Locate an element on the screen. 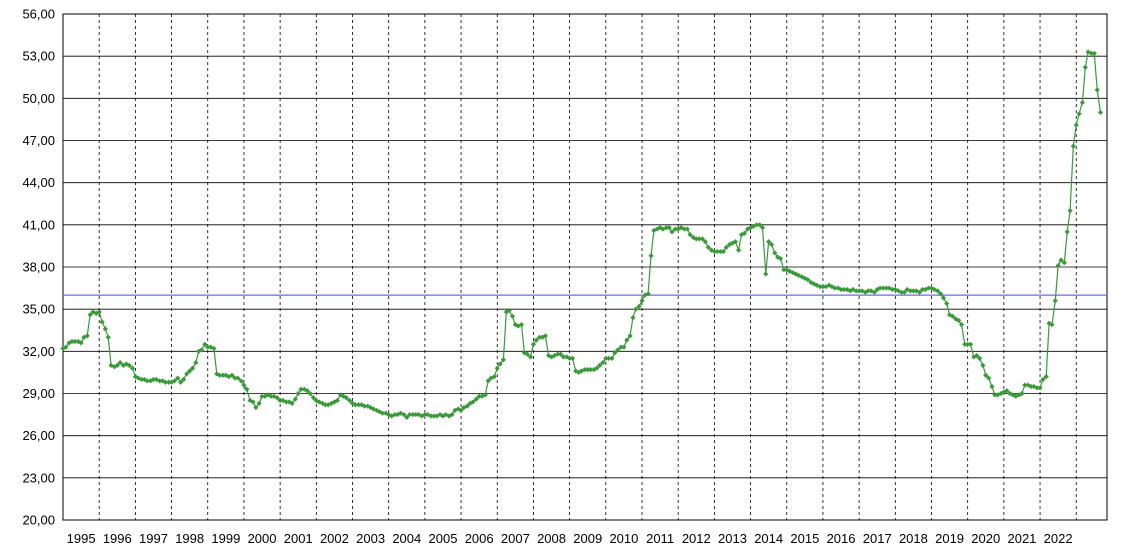  x-tick-label: 2014 is located at coordinates (768, 538).